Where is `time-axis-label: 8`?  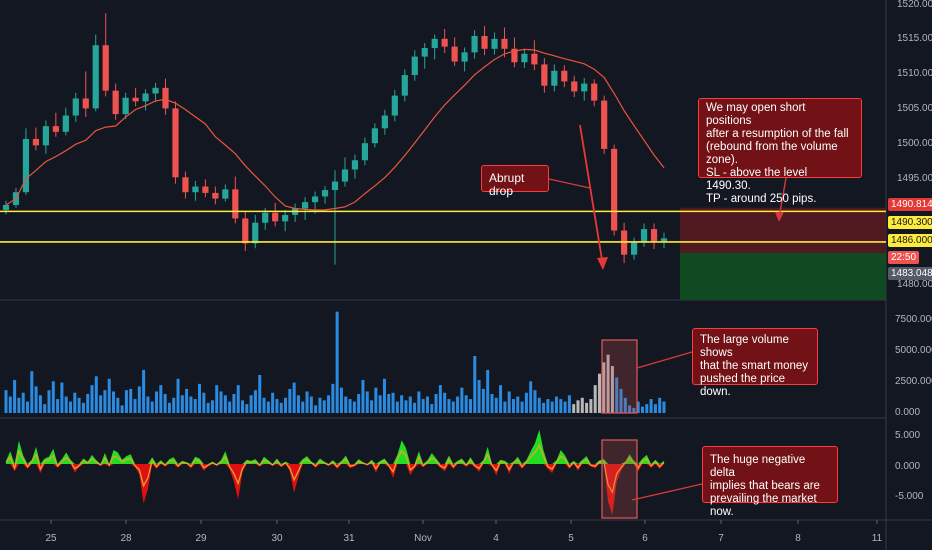 time-axis-label: 8 is located at coordinates (798, 538).